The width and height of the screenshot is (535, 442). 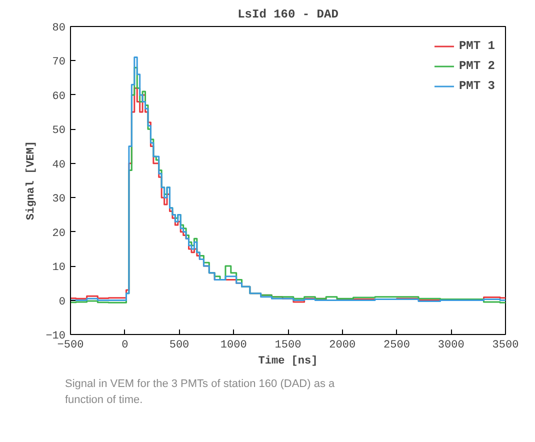 I want to click on y-tick-label: 30, so click(x=59, y=200).